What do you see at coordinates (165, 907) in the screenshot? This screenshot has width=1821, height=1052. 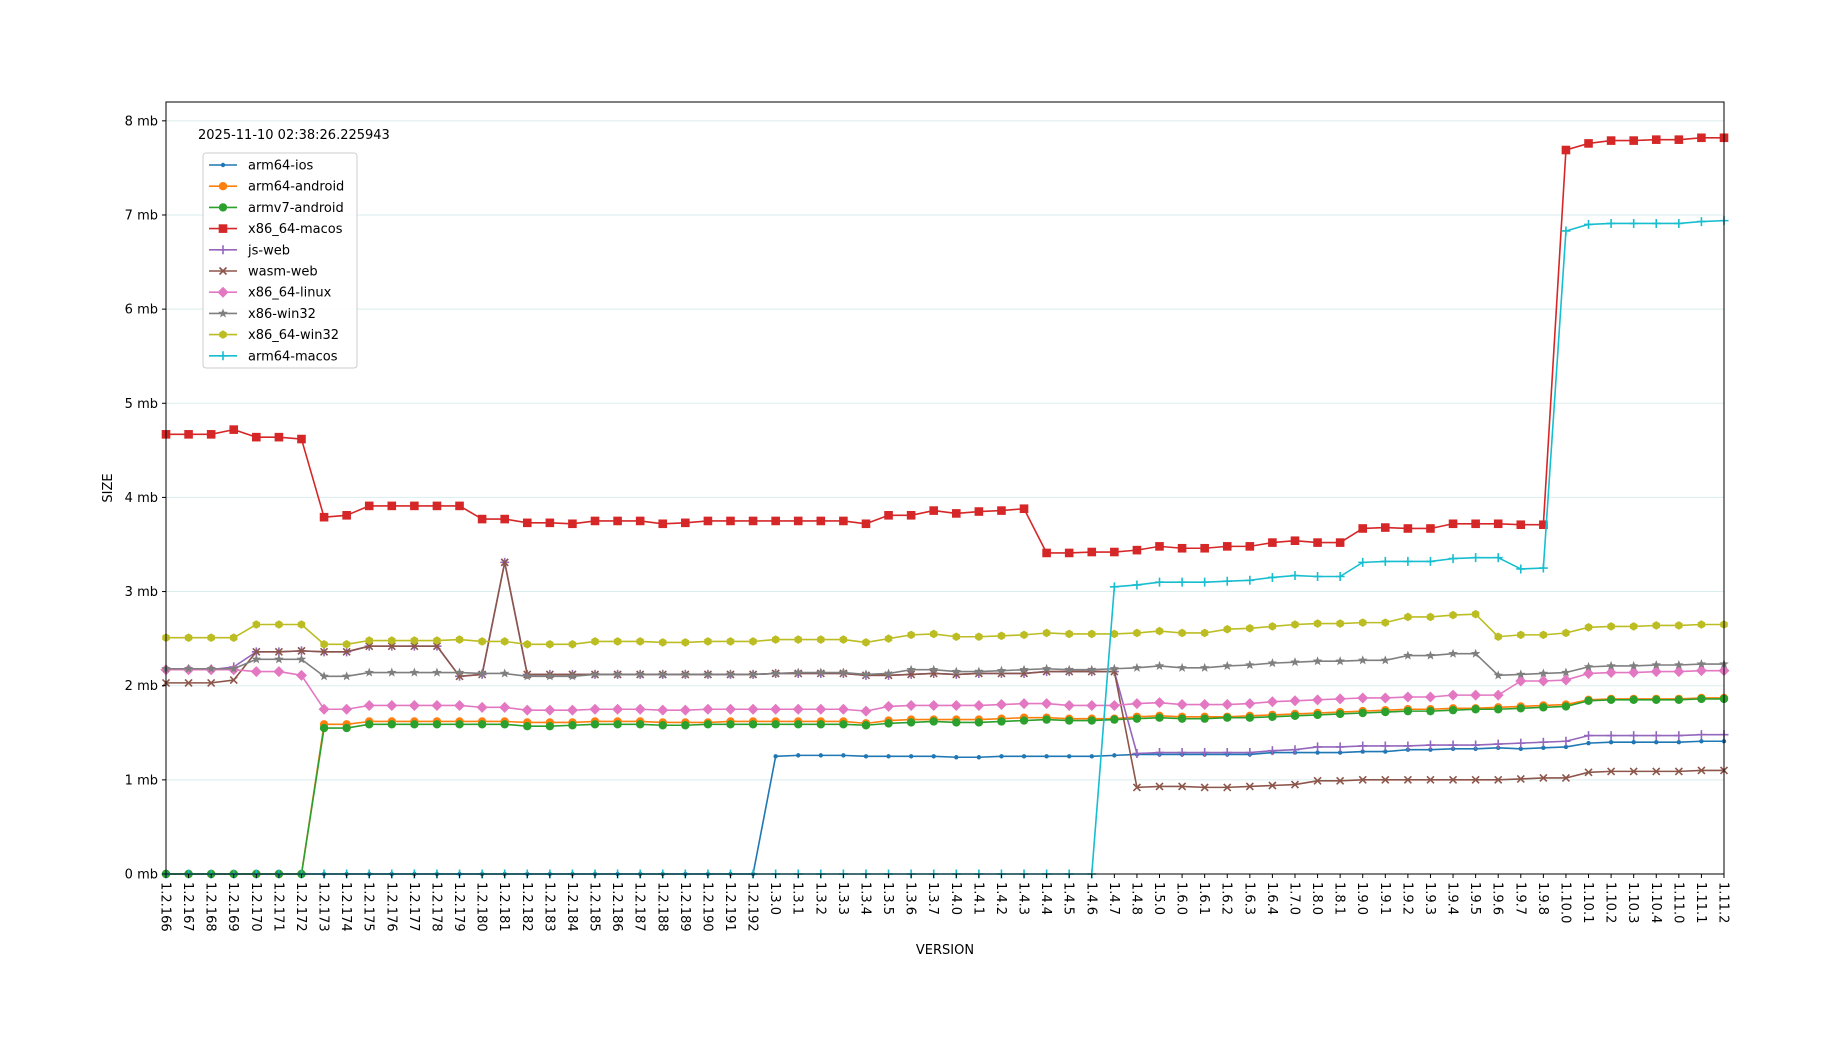 I see `x-tick-label: 1.2.166` at bounding box center [165, 907].